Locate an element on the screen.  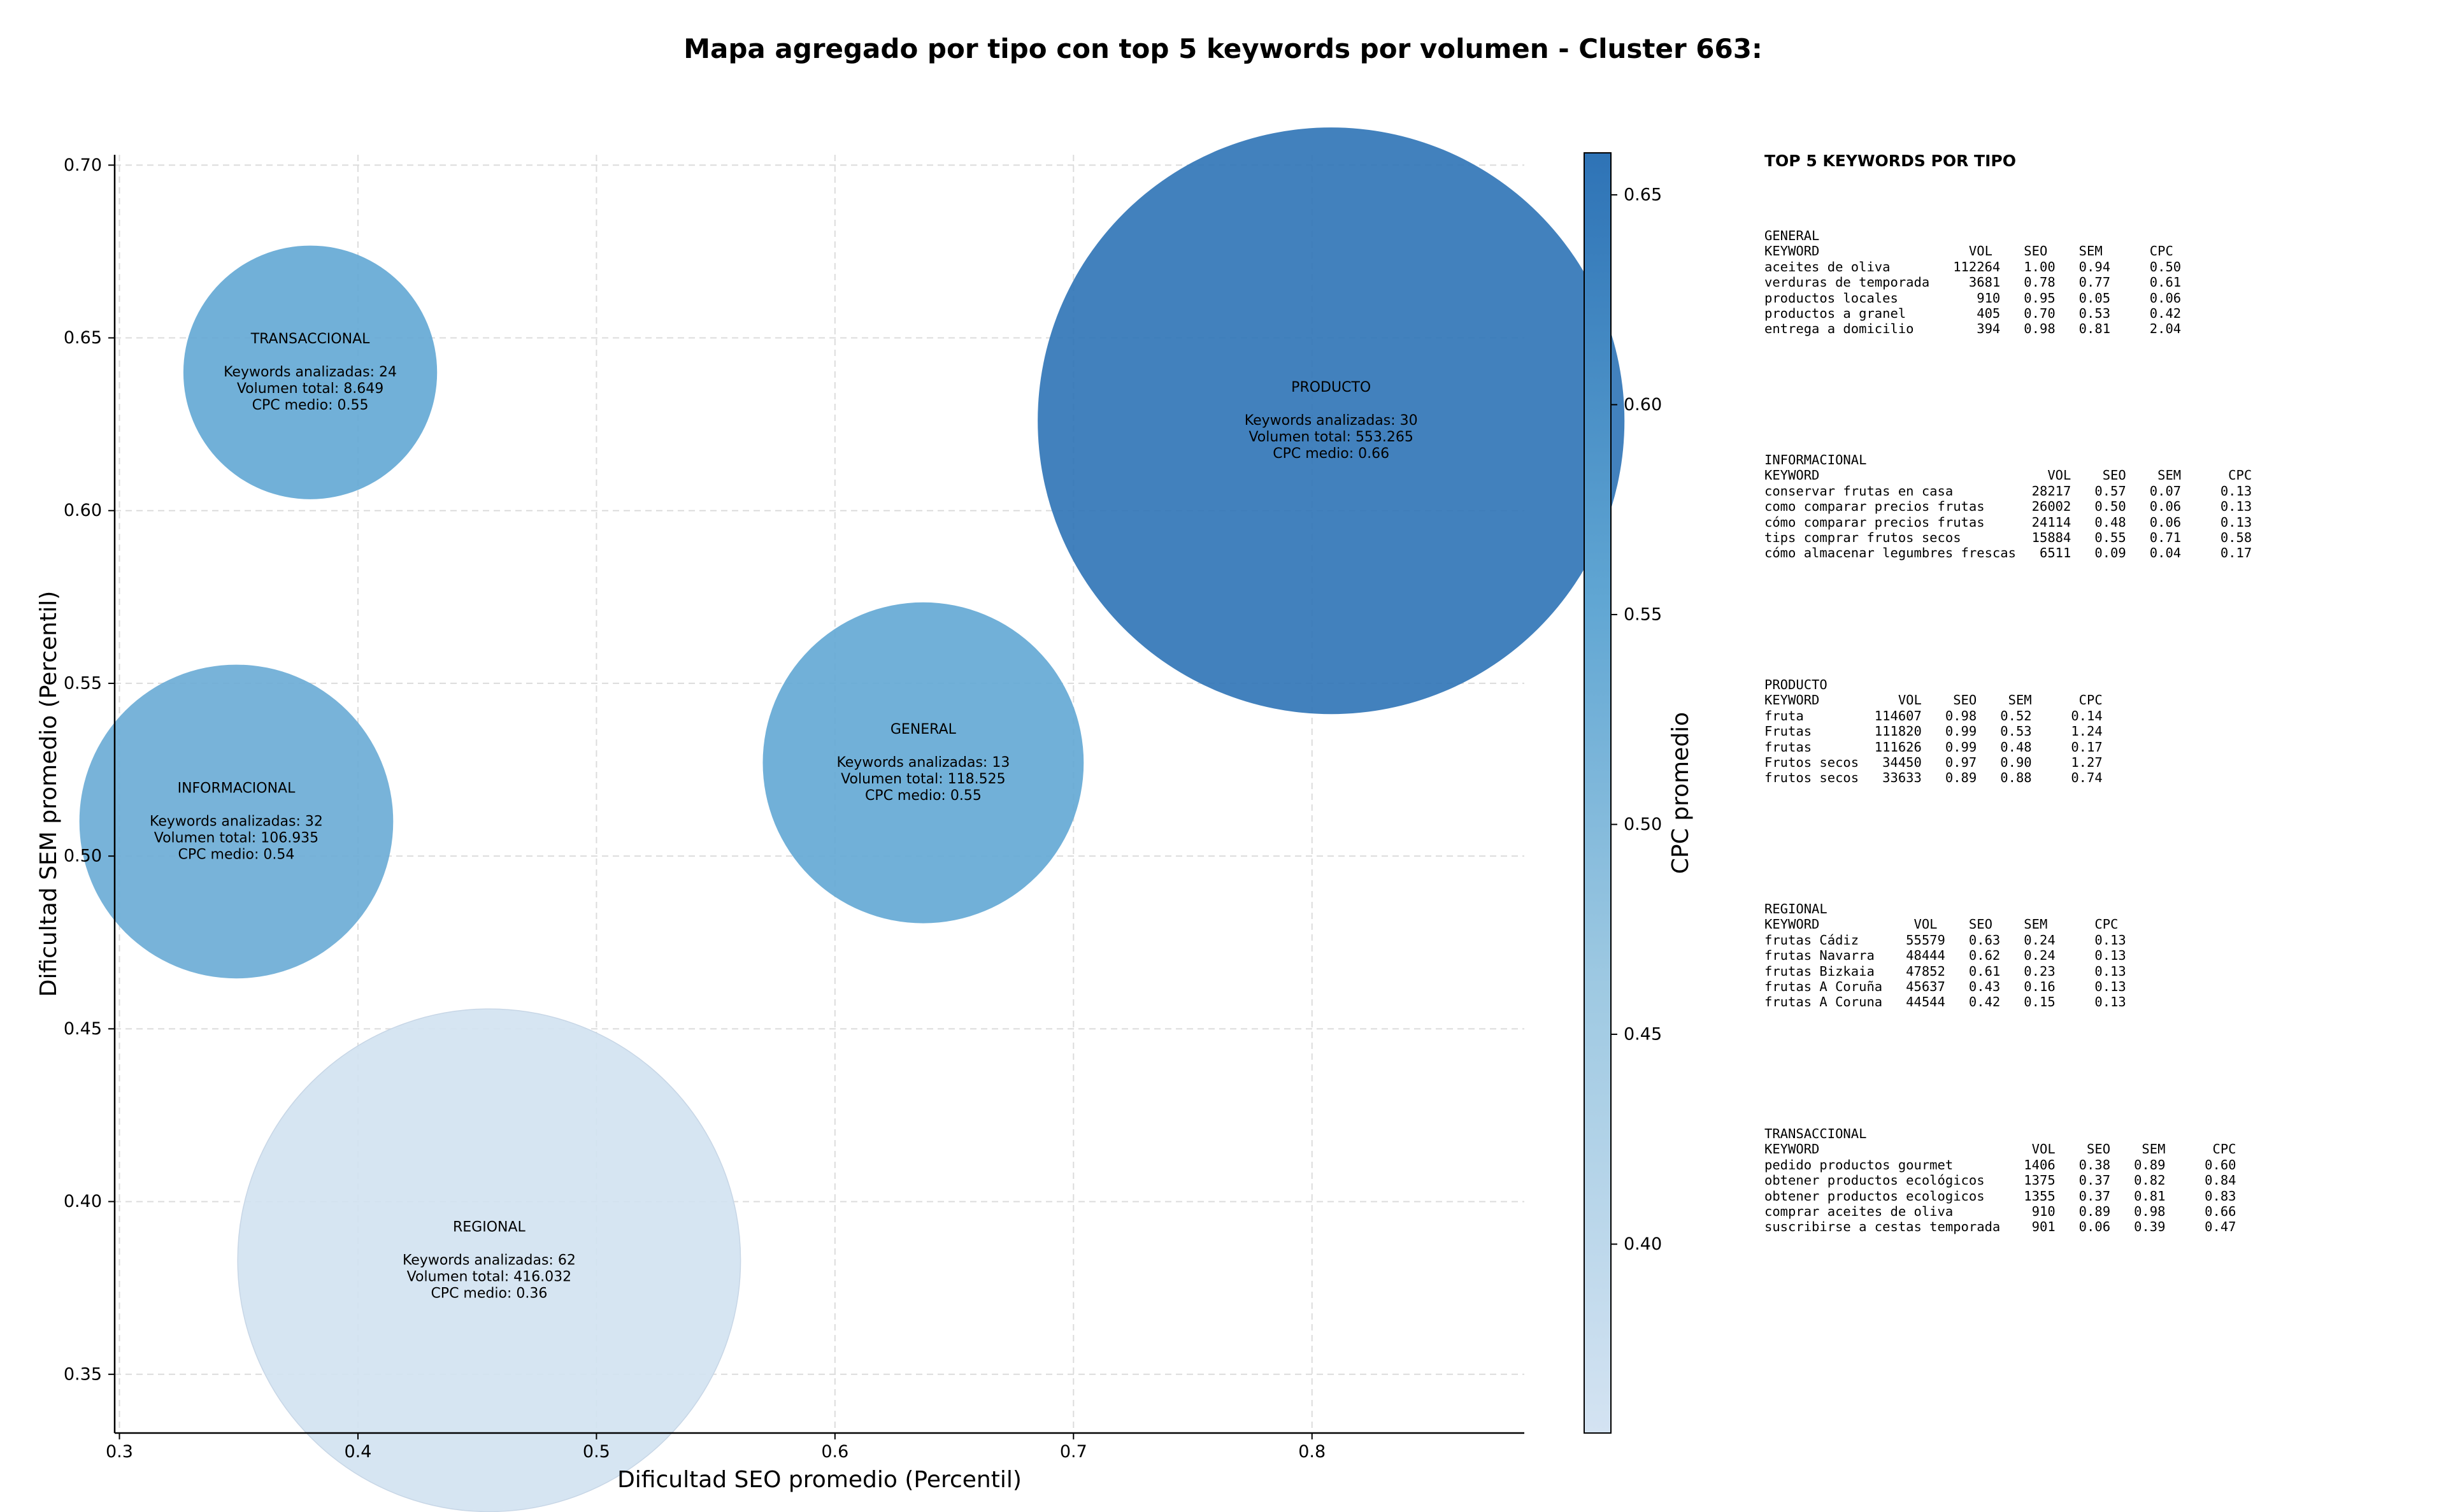
bubble-keywords-label: Keywords analizadas: 24 is located at coordinates (311, 372).